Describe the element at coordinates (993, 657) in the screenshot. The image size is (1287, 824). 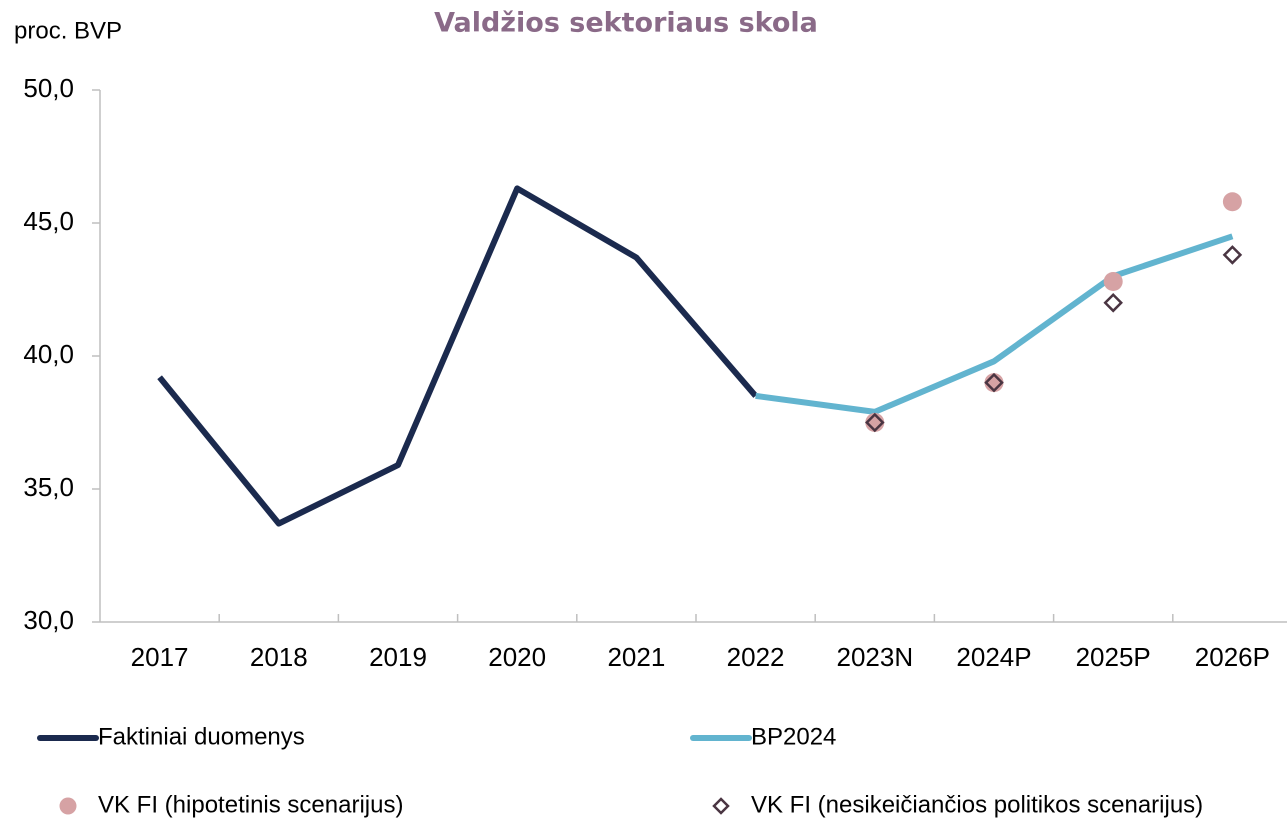
I see `x-tick-label: 2024P` at that location.